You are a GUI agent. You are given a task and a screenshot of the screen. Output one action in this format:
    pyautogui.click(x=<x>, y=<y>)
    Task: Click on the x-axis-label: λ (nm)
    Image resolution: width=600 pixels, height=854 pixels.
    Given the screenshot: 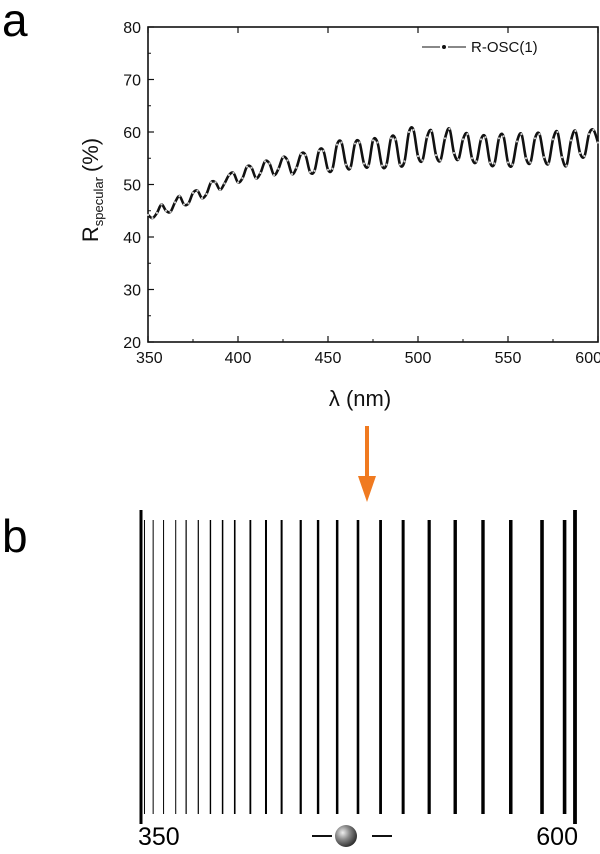 What is the action you would take?
    pyautogui.click(x=360, y=398)
    